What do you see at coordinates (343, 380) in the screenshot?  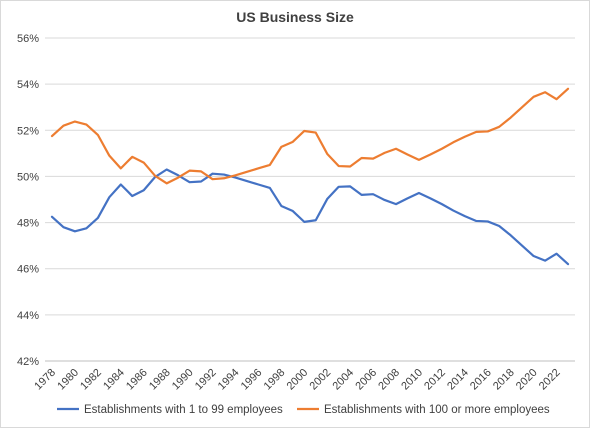 I see `x-tick-label: 2004` at bounding box center [343, 380].